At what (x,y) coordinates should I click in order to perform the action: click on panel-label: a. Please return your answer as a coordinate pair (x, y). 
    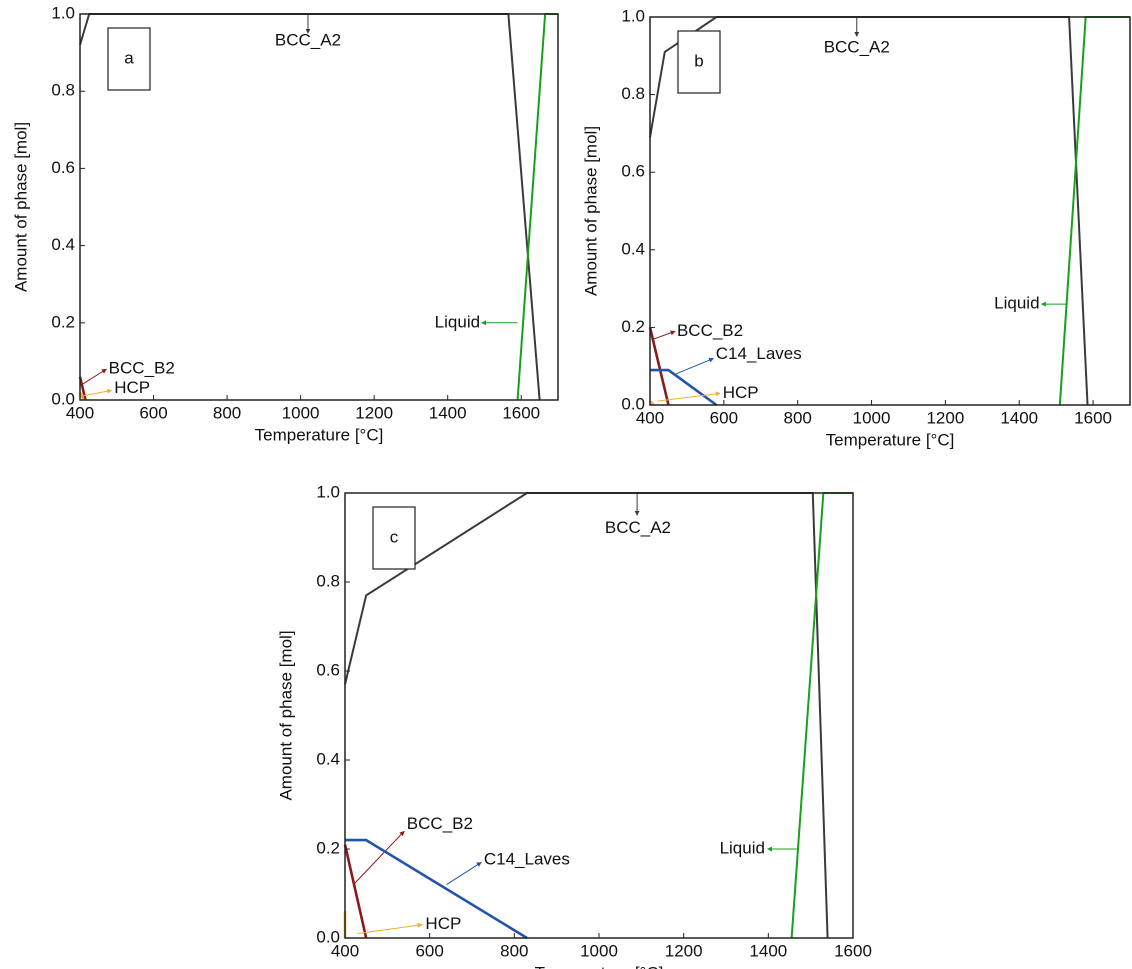
    Looking at the image, I should click on (129, 57).